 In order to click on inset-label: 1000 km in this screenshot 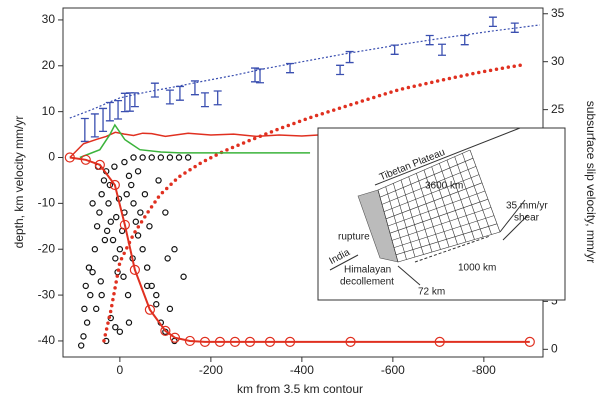, I will do `click(477, 268)`.